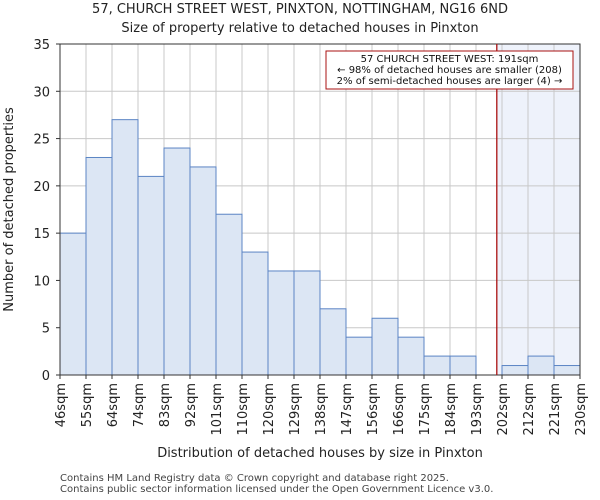 This screenshot has height=500, width=600. I want to click on x-tick-label: 202sqm, so click(503, 409).